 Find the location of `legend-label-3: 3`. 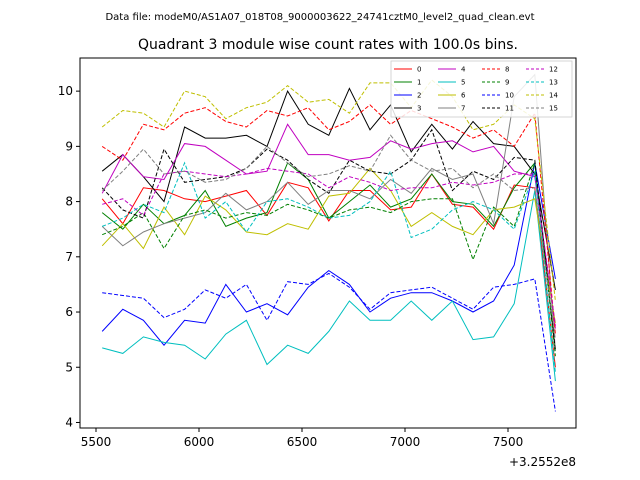

legend-label-3: 3 is located at coordinates (419, 109).